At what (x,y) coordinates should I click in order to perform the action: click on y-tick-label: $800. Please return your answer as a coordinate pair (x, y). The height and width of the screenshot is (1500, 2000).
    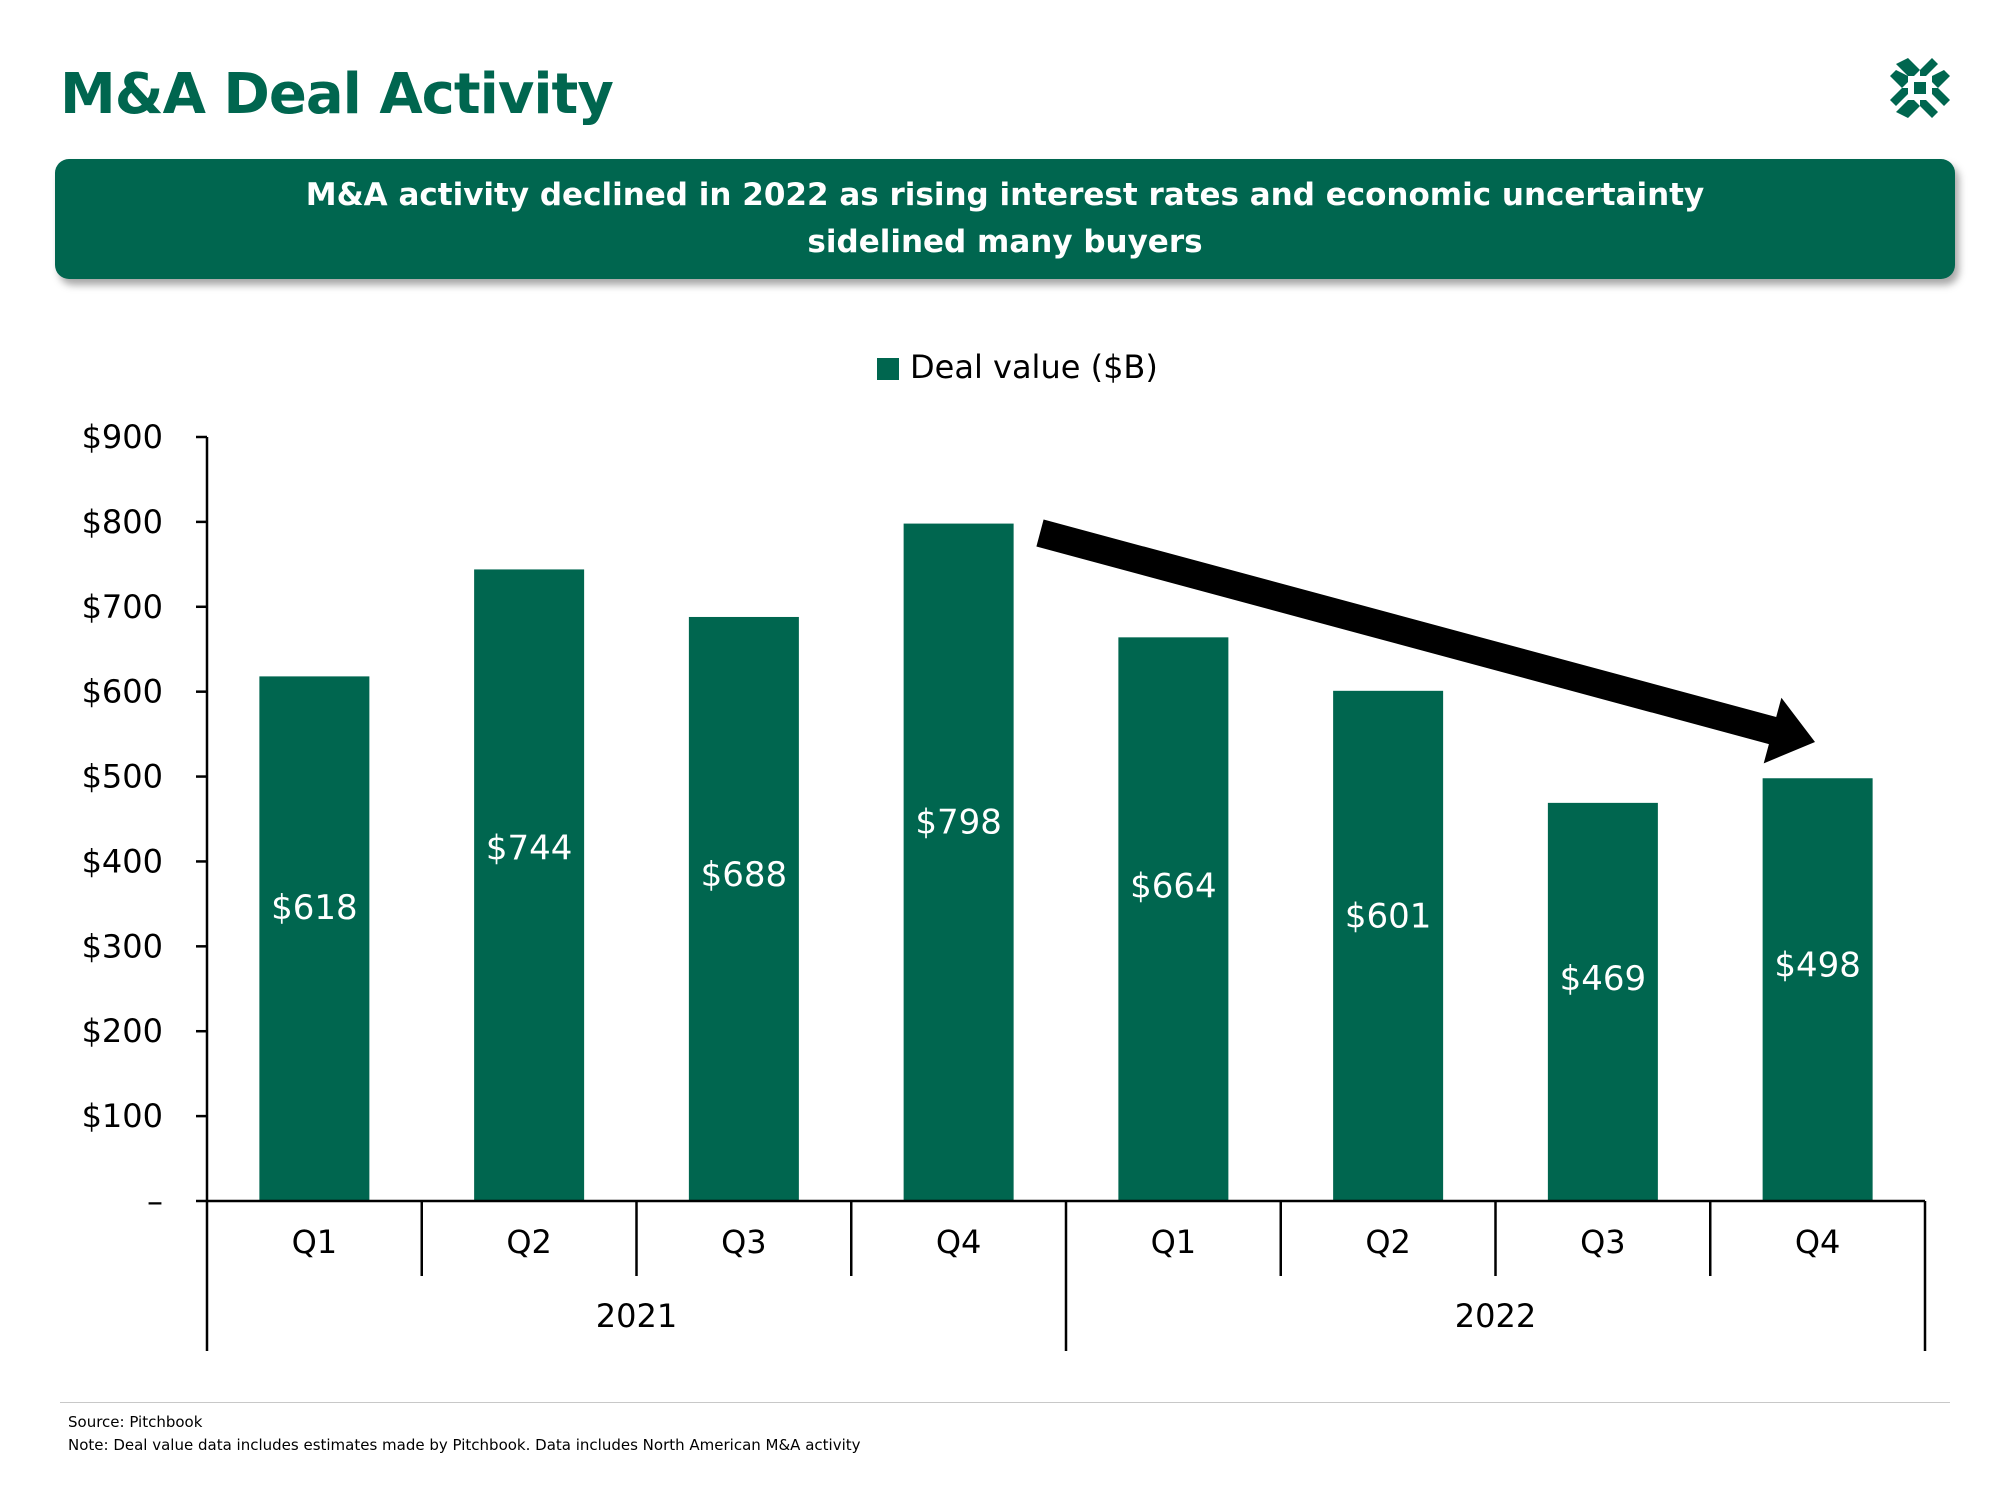
    Looking at the image, I should click on (122, 522).